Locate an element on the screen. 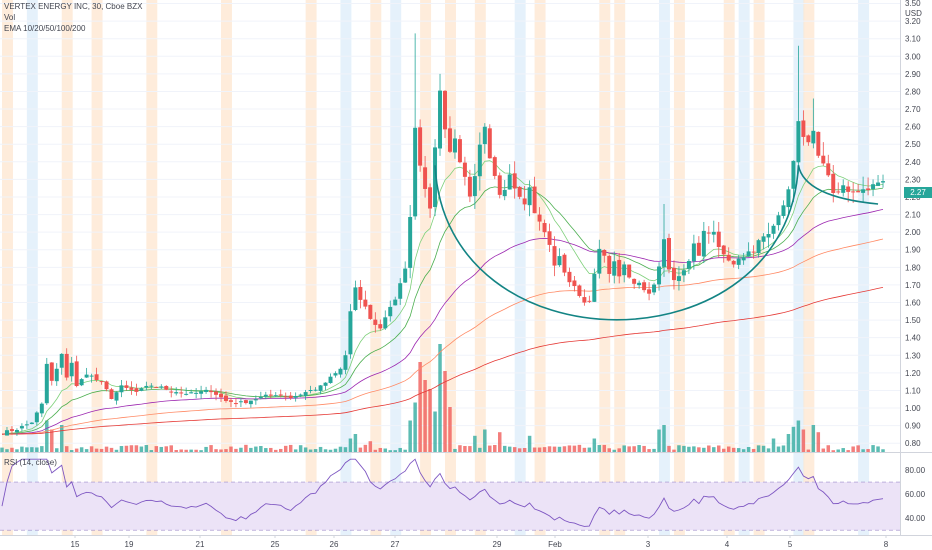  symbol-title: VERTEX ENERGY INC, 30, Cboe BZX is located at coordinates (73, 6).